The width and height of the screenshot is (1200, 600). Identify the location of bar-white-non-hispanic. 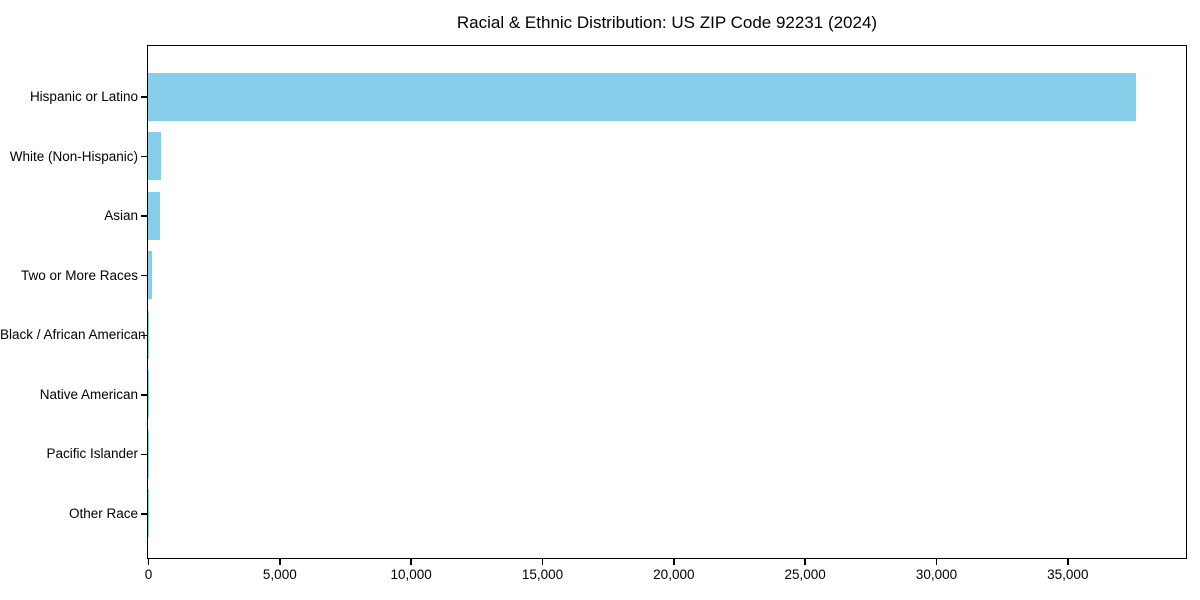
(154, 156).